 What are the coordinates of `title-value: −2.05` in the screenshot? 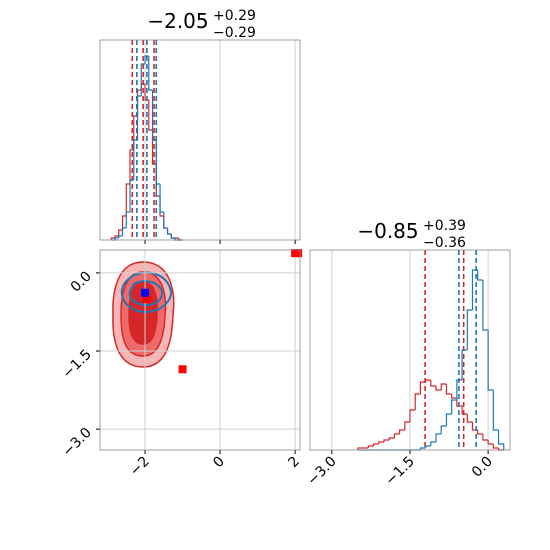 It's located at (177, 21).